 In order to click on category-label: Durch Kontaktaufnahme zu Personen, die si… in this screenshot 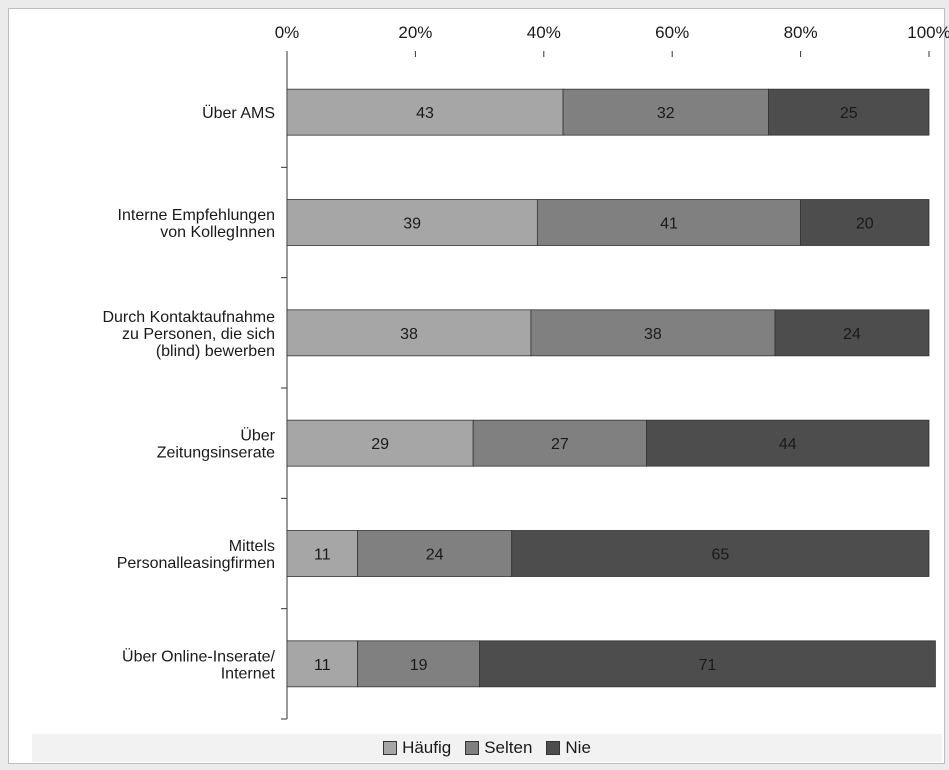, I will do `click(188, 334)`.